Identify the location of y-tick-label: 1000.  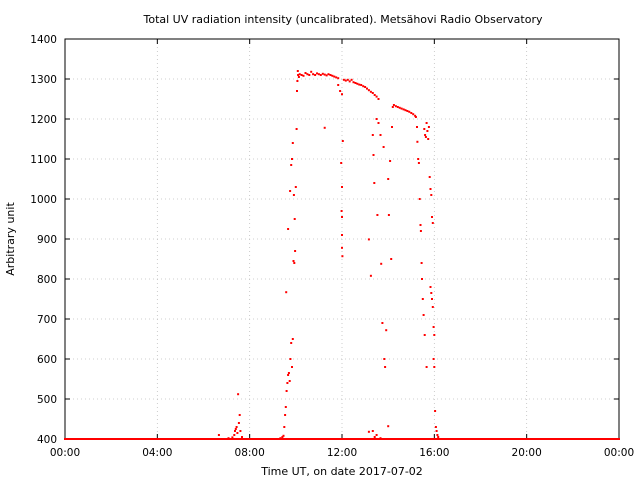
(43, 200).